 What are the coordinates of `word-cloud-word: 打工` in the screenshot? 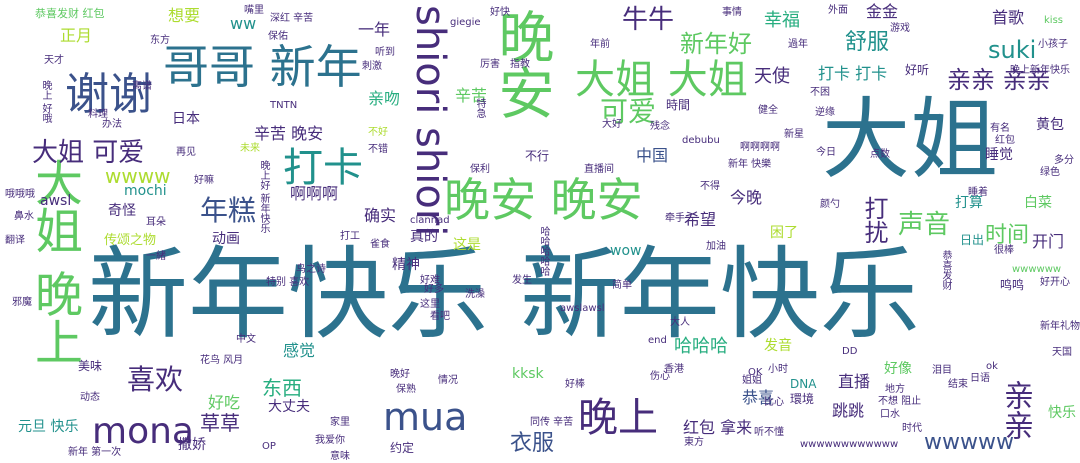 It's located at (350, 236).